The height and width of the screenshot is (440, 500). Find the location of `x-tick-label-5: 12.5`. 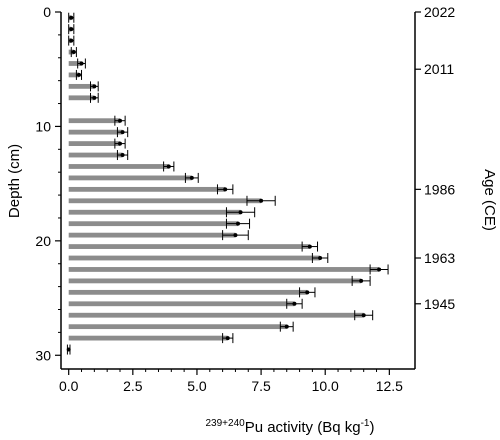

x-tick-label-5: 12.5 is located at coordinates (389, 386).